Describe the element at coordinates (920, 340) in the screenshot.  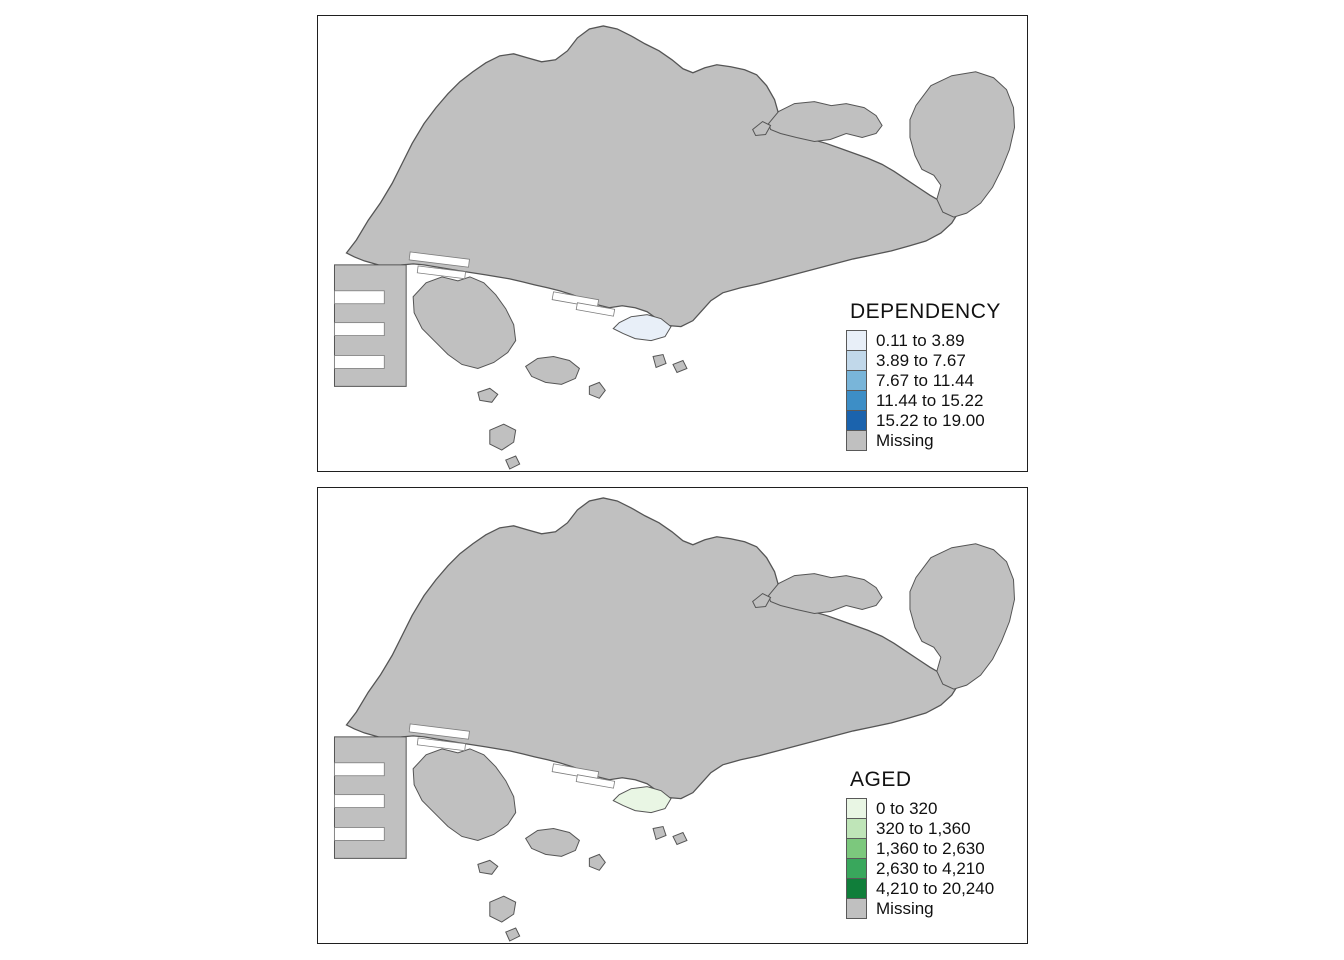
I see `legend-label: 0.11 to 3.89` at that location.